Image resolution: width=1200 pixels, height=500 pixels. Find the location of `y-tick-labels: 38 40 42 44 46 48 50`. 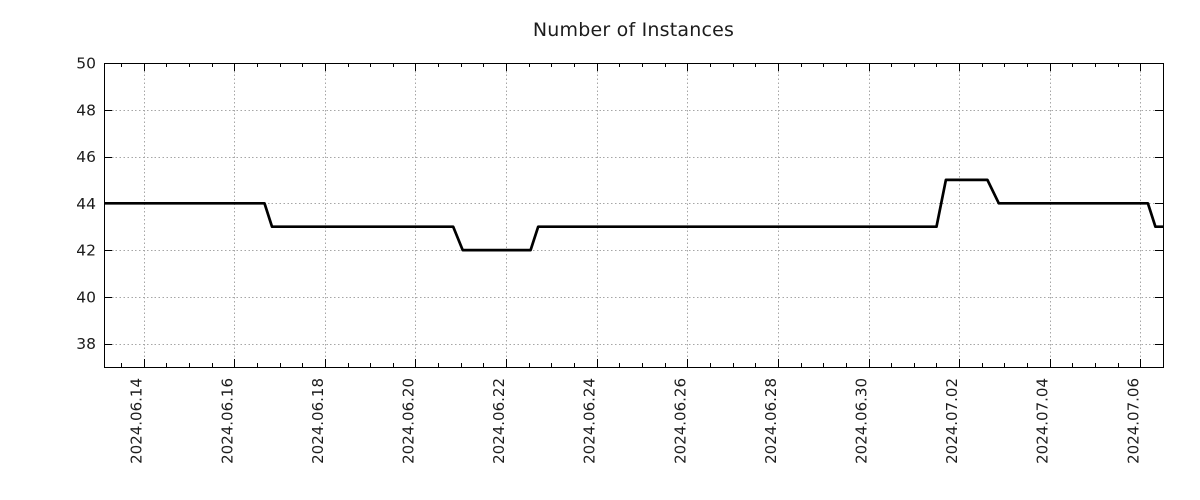

y-tick-labels: 38 40 42 44 46 48 50 is located at coordinates (86, 204).